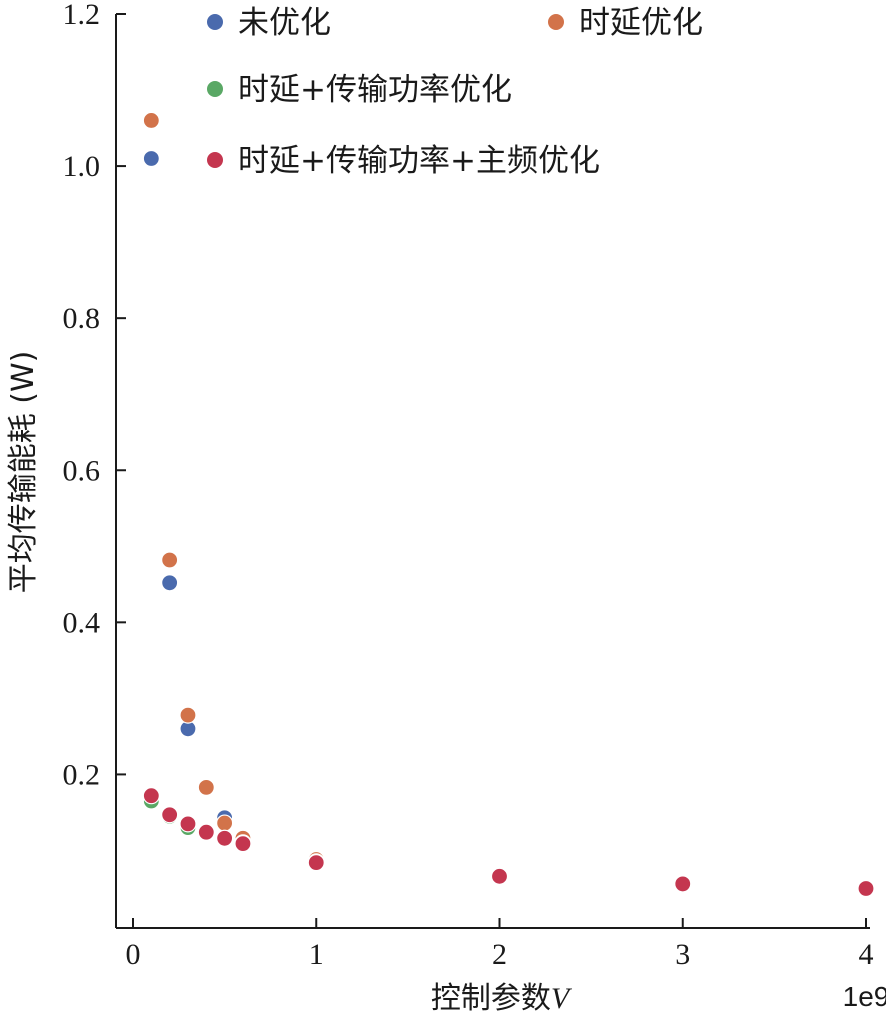 The image size is (886, 1023). What do you see at coordinates (82, 15) in the screenshot?
I see `y-tick-label: 1.2` at bounding box center [82, 15].